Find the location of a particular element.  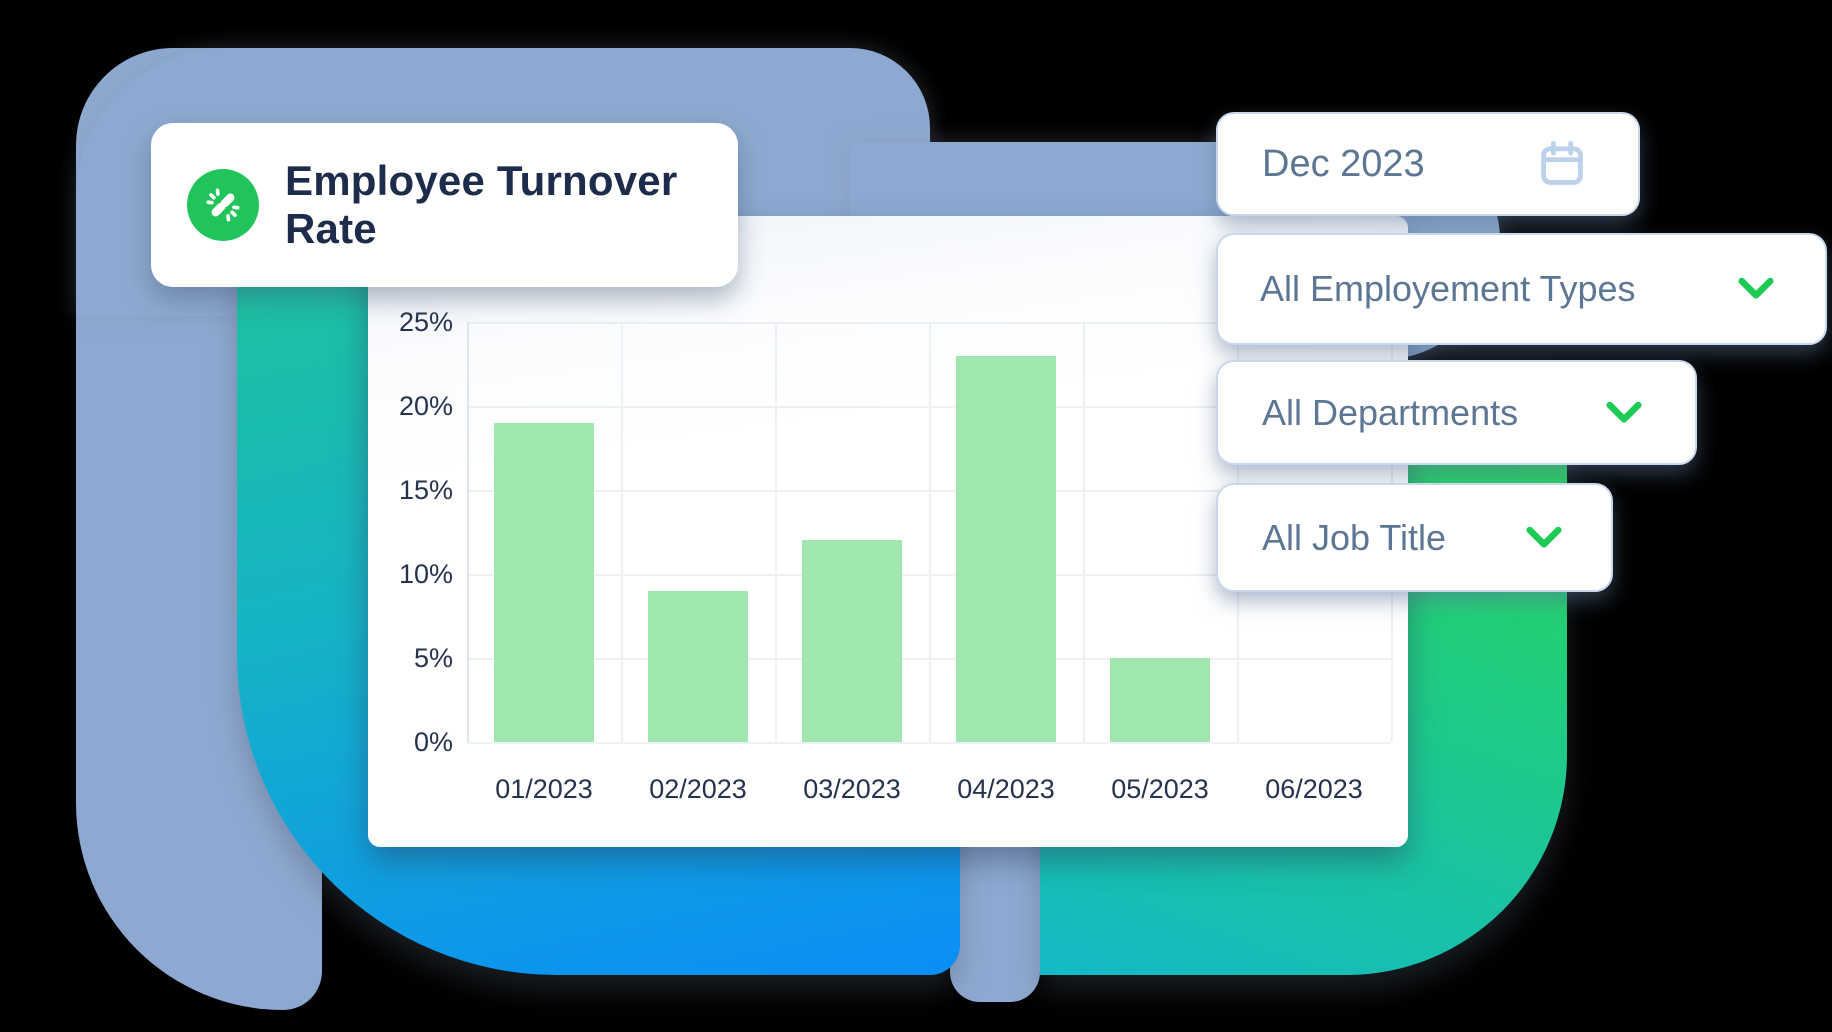

departments-dropdown: All Departments is located at coordinates (1456, 412).